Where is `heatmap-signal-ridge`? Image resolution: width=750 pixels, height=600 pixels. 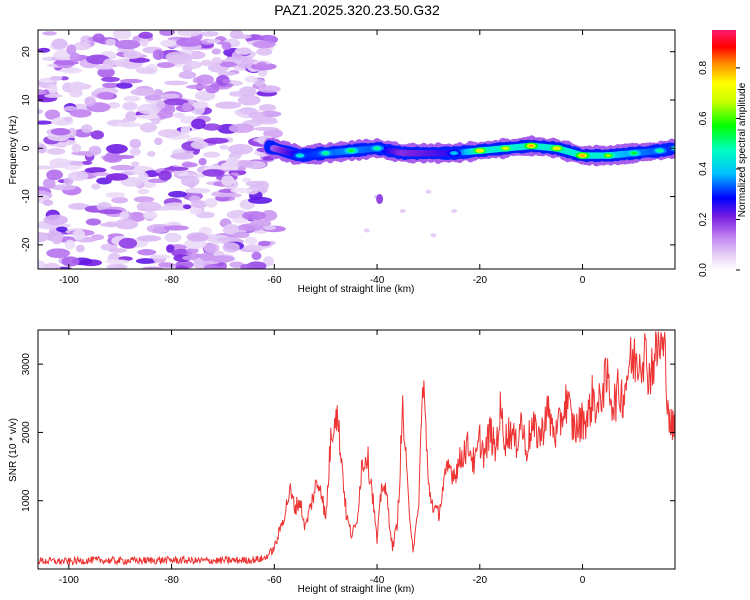 heatmap-signal-ridge is located at coordinates (469, 151).